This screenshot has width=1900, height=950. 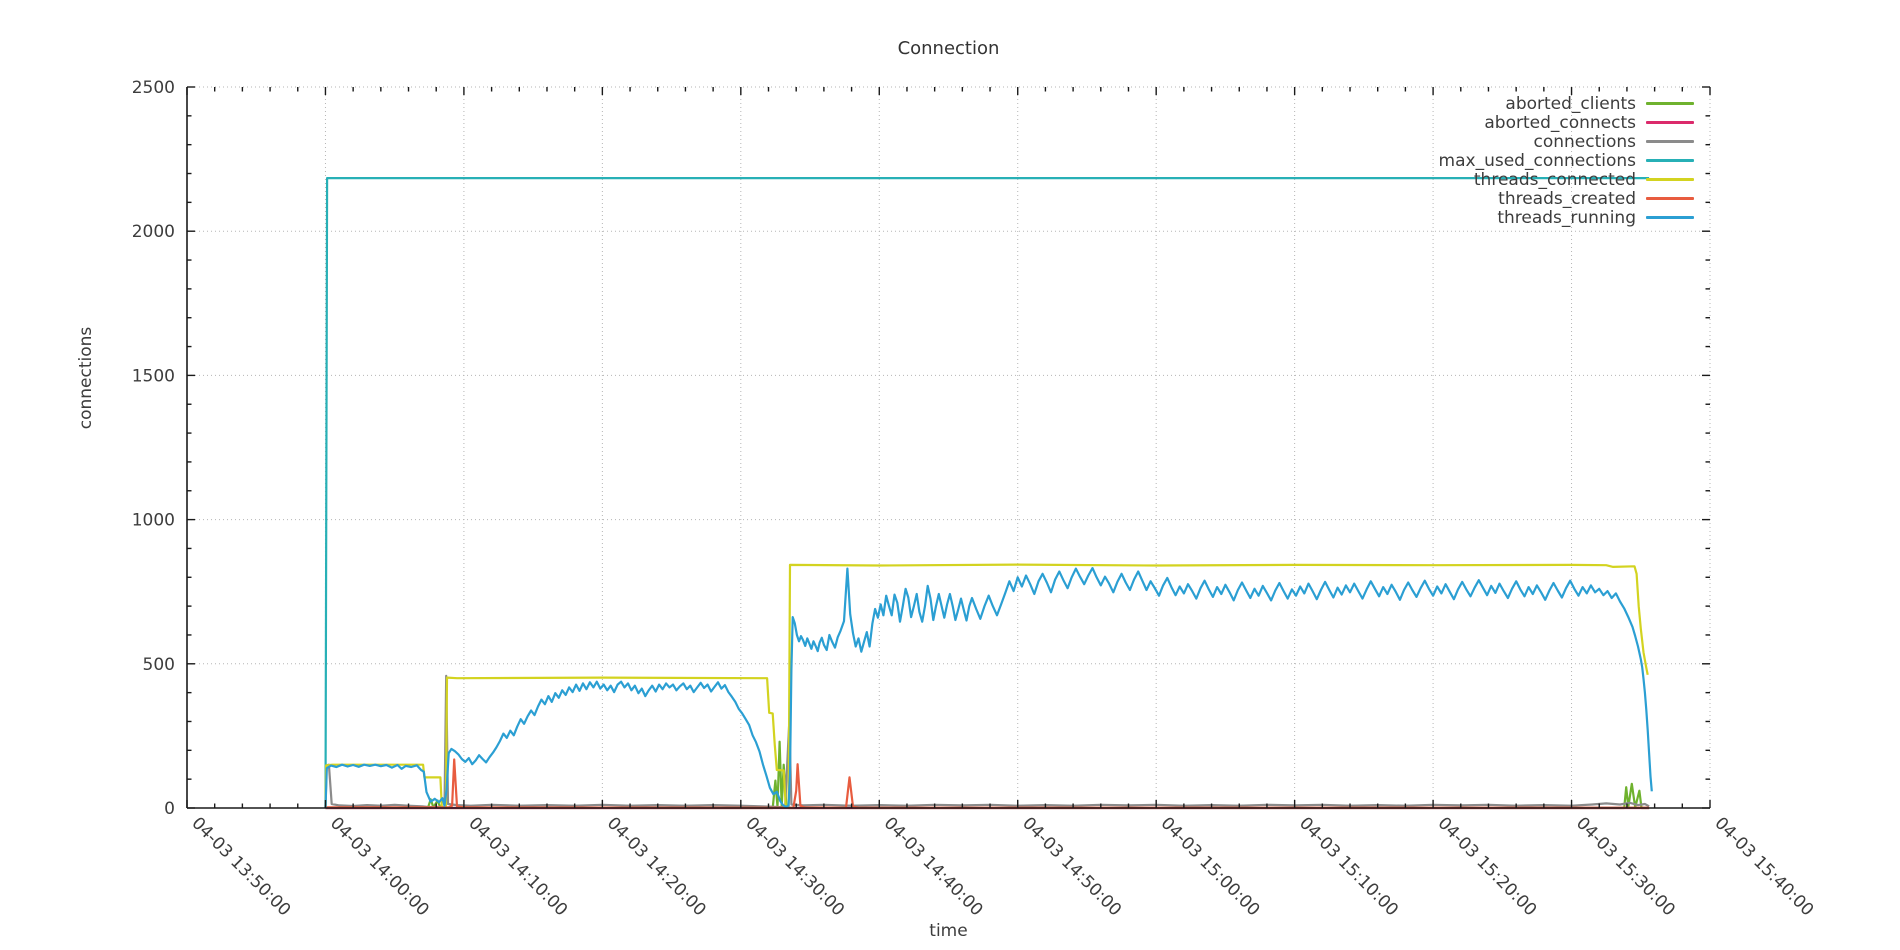 What do you see at coordinates (1625, 866) in the screenshot?
I see `x-tick-label: 04-03 15:30:00` at bounding box center [1625, 866].